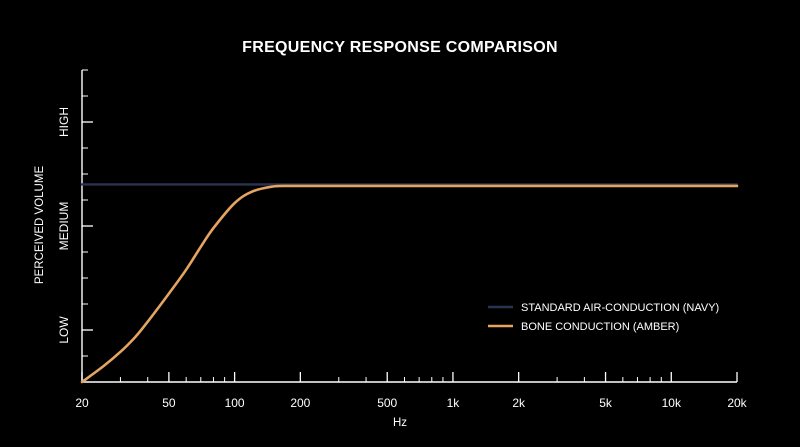  What do you see at coordinates (64, 122) in the screenshot?
I see `y-tick-label: HIGH` at bounding box center [64, 122].